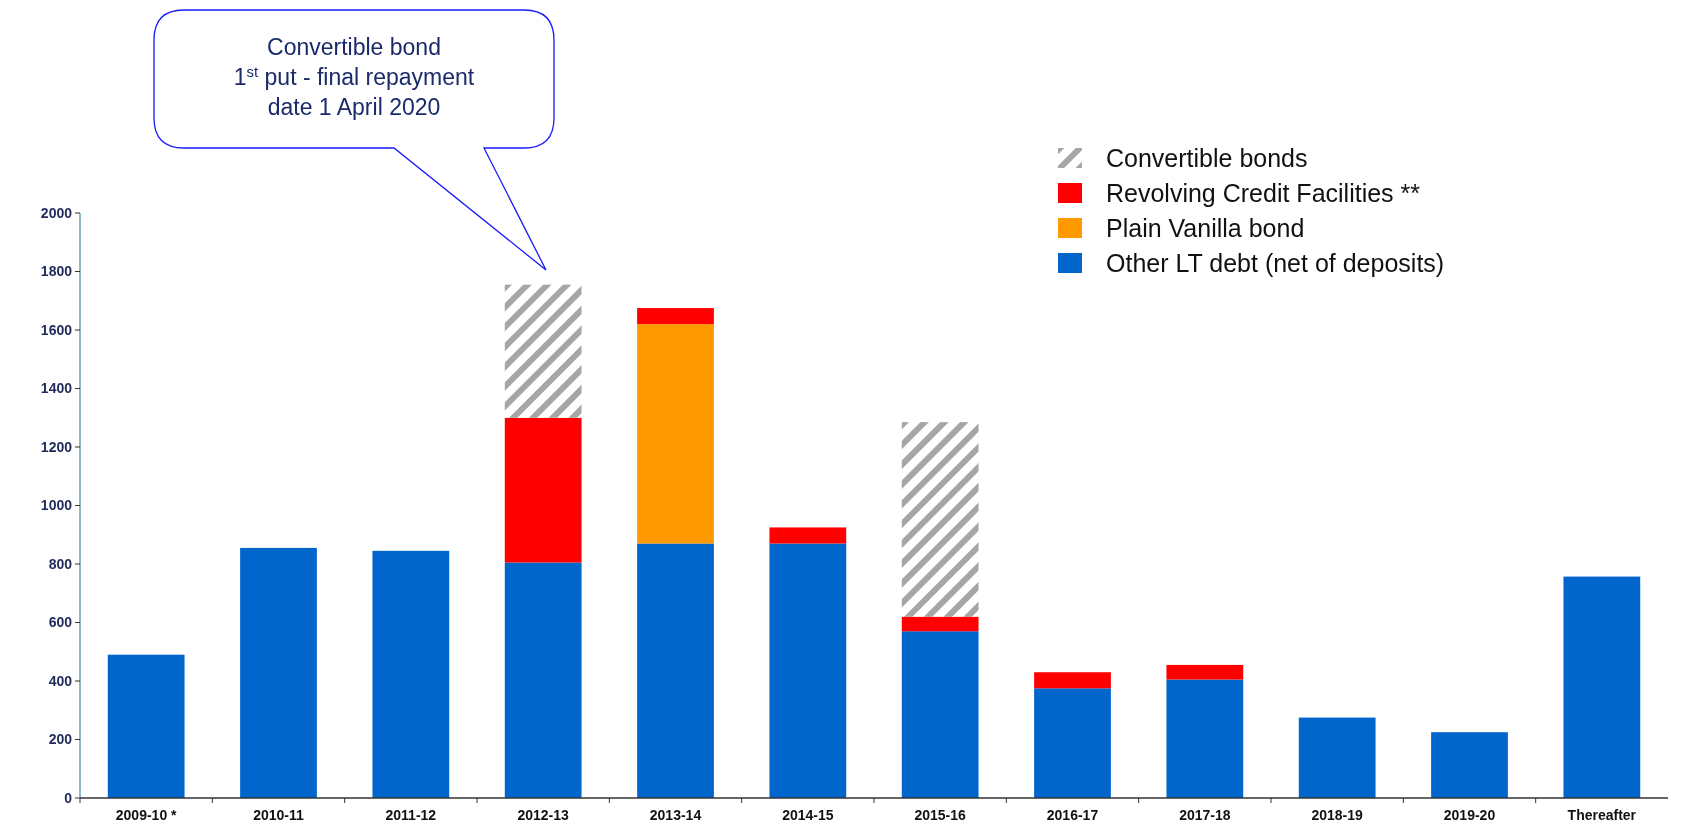 This screenshot has height=836, width=1686. I want to click on x-tick-label: Thereafter, so click(1602, 815).